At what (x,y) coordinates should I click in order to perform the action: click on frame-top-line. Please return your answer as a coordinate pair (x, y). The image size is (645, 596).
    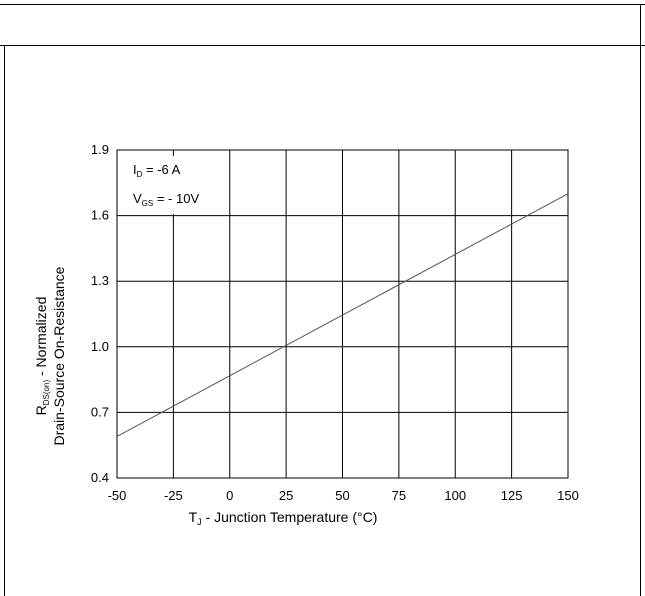
    Looking at the image, I should click on (322, 4).